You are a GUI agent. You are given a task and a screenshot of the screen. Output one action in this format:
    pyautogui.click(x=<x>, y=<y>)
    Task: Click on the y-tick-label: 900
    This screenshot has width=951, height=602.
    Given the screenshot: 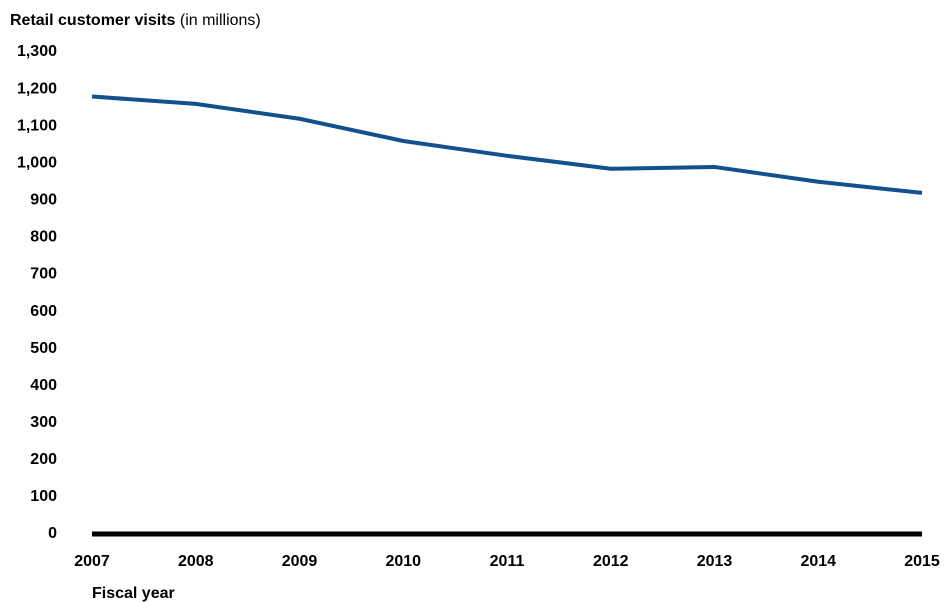 What is the action you would take?
    pyautogui.click(x=43, y=200)
    